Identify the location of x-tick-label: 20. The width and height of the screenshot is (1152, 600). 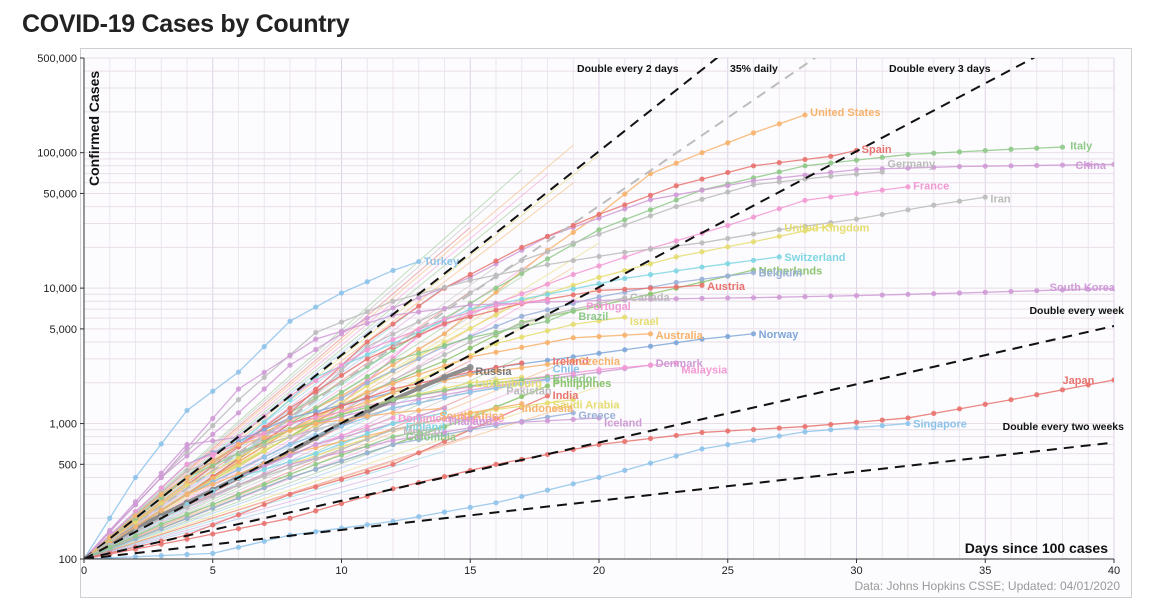
(599, 571).